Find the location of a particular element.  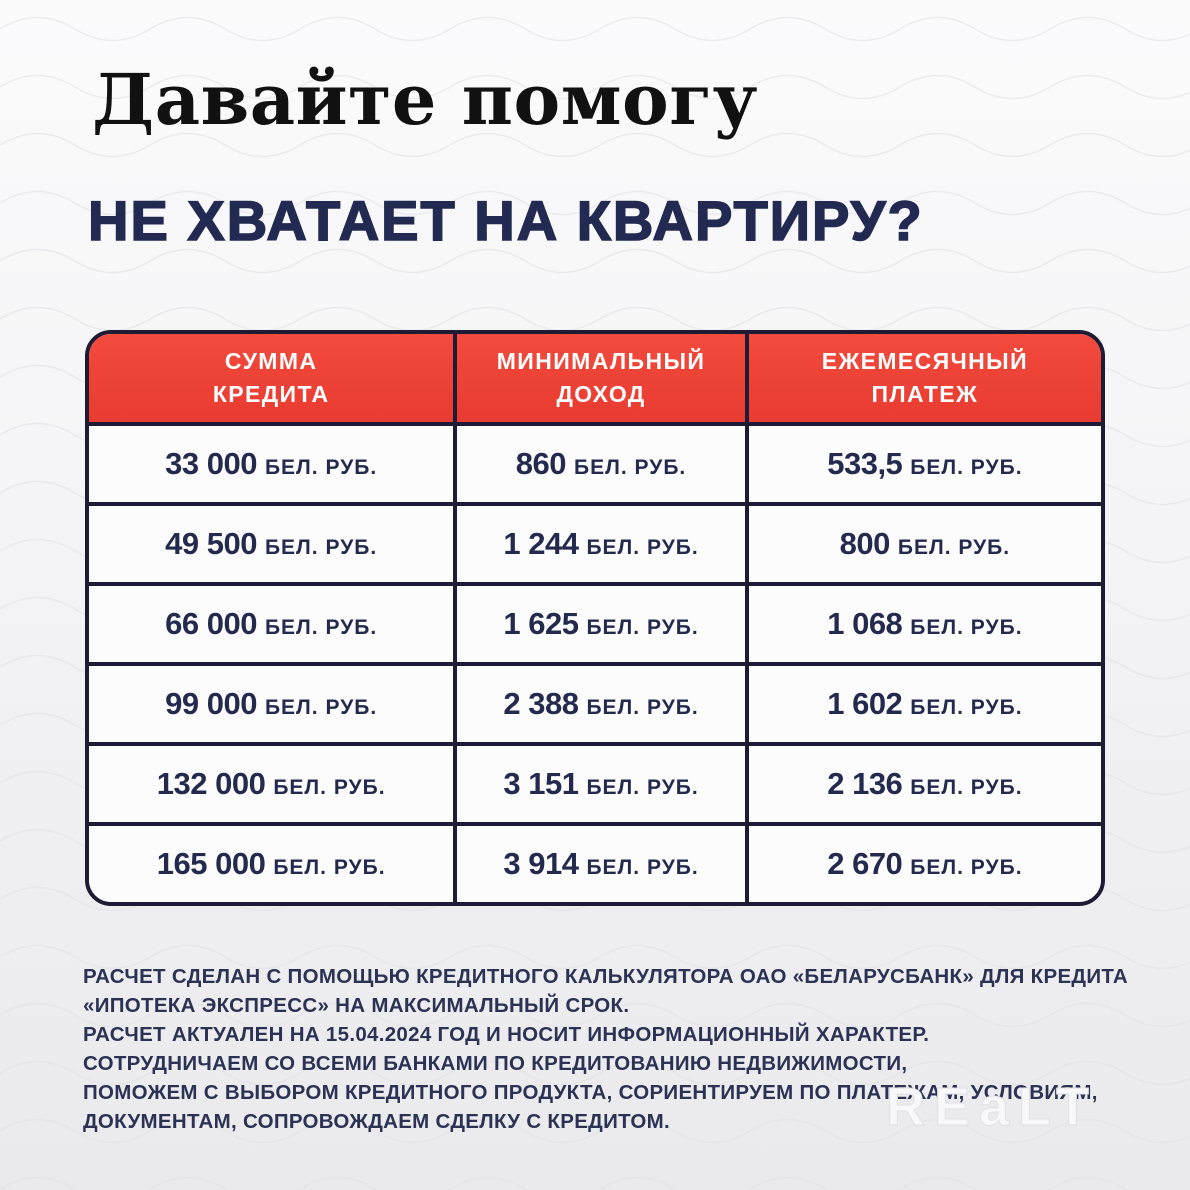

header-cell-credit-sum: СУММА КРЕДИТА is located at coordinates (271, 378).